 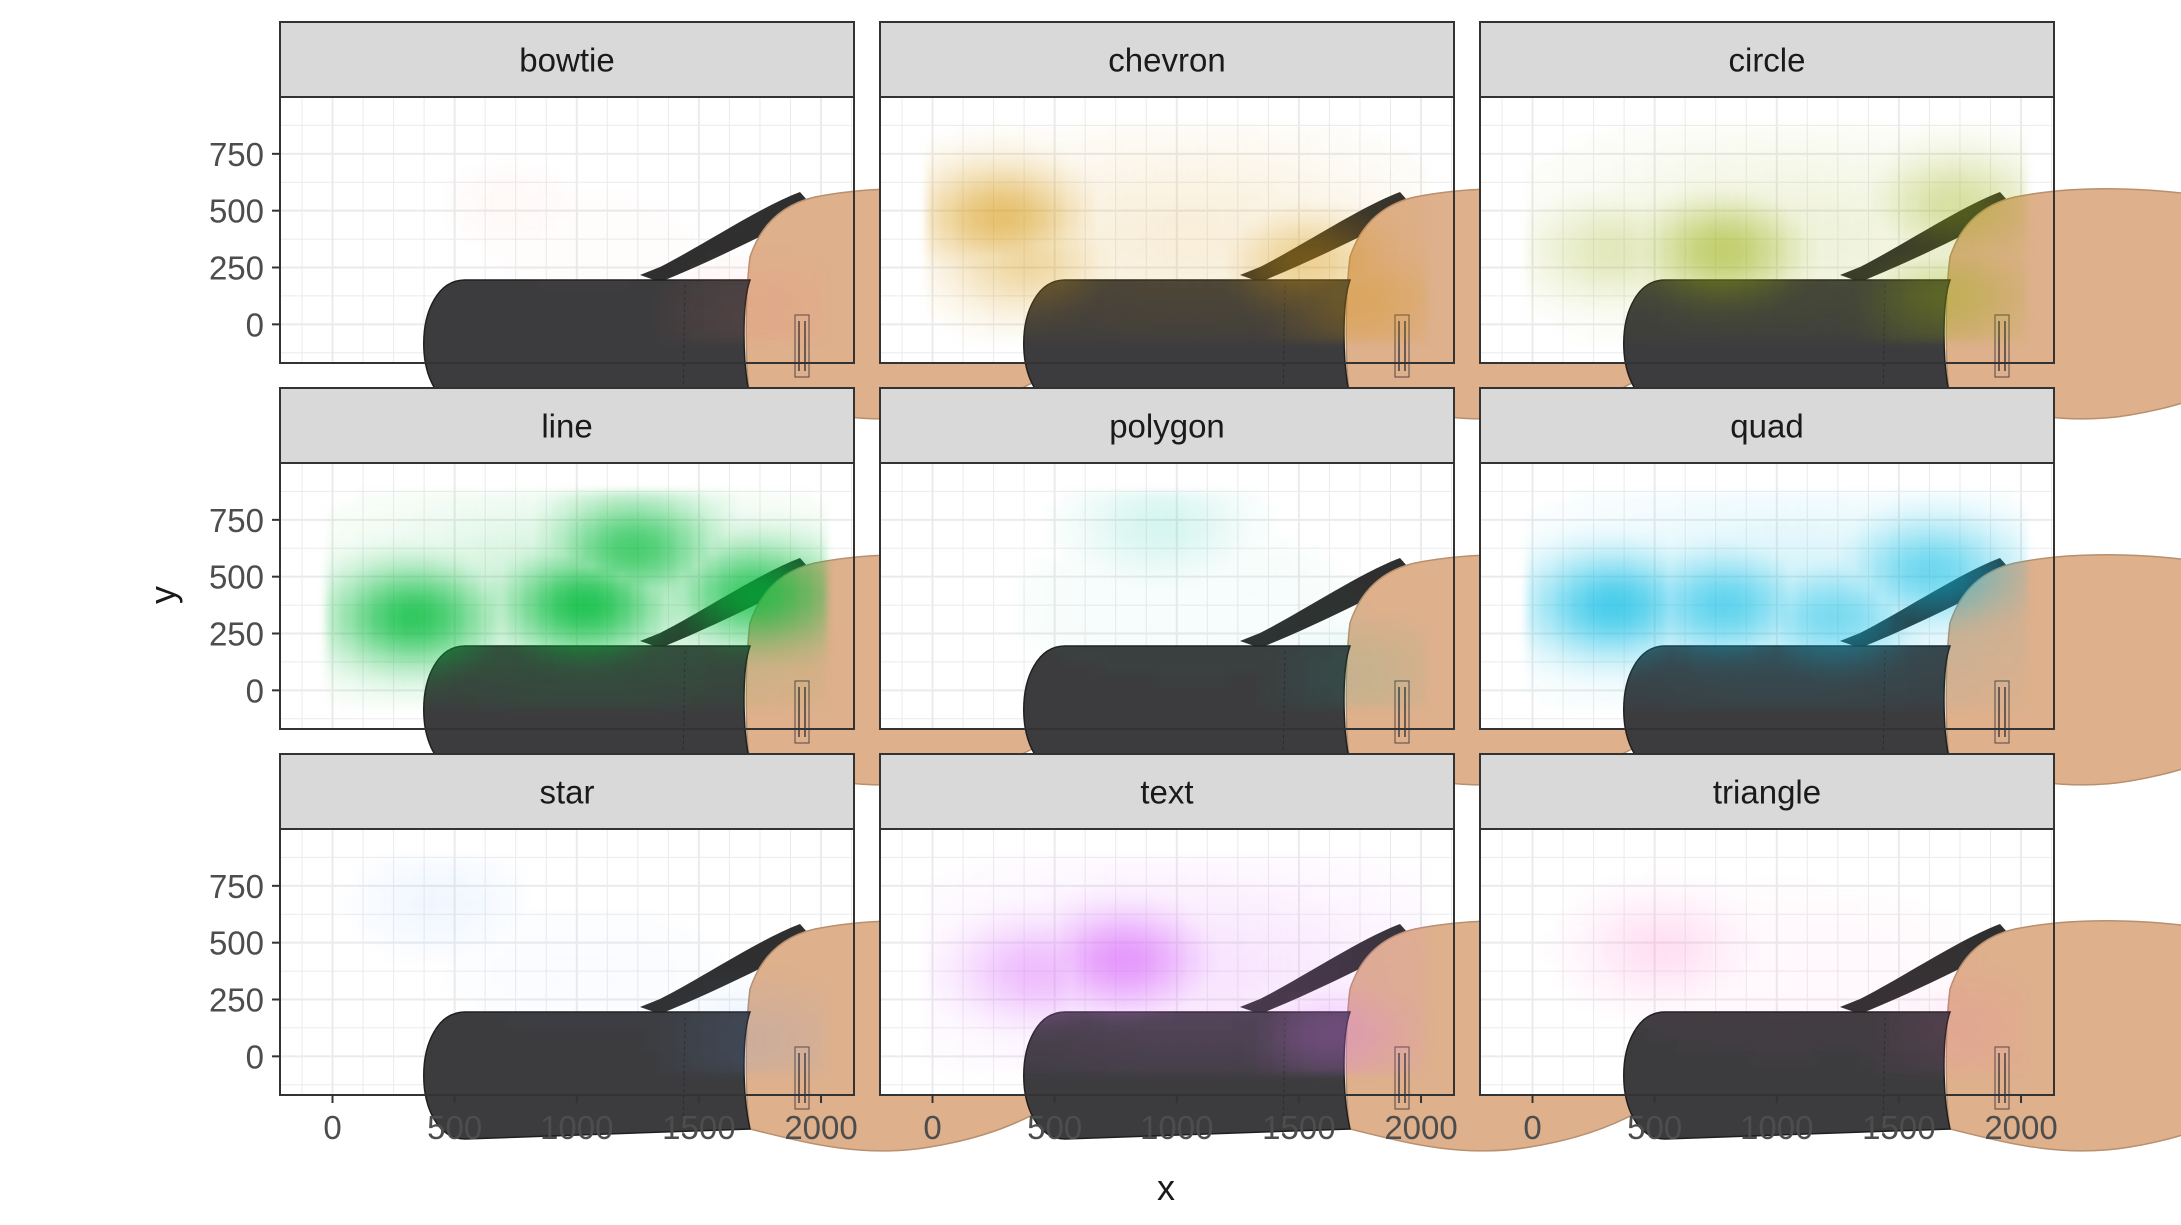 I want to click on y-tick-label: 750, so click(x=236, y=154).